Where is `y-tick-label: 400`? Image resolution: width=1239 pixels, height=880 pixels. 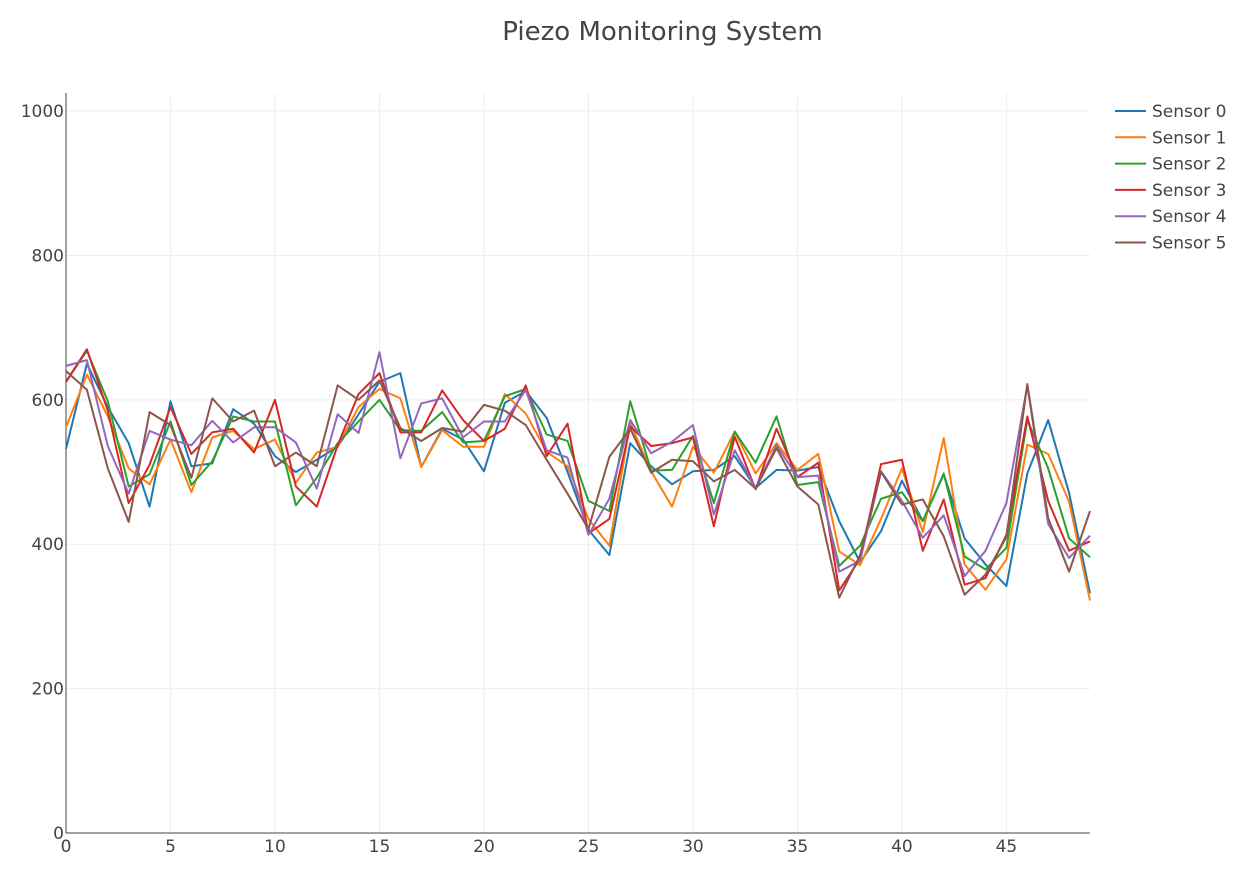
y-tick-label: 400 is located at coordinates (48, 545).